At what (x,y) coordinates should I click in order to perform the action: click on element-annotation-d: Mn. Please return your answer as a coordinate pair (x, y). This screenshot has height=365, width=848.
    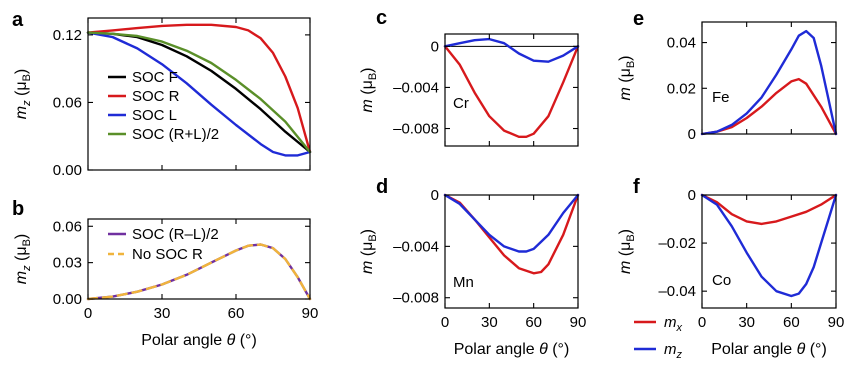
    Looking at the image, I should click on (463, 282).